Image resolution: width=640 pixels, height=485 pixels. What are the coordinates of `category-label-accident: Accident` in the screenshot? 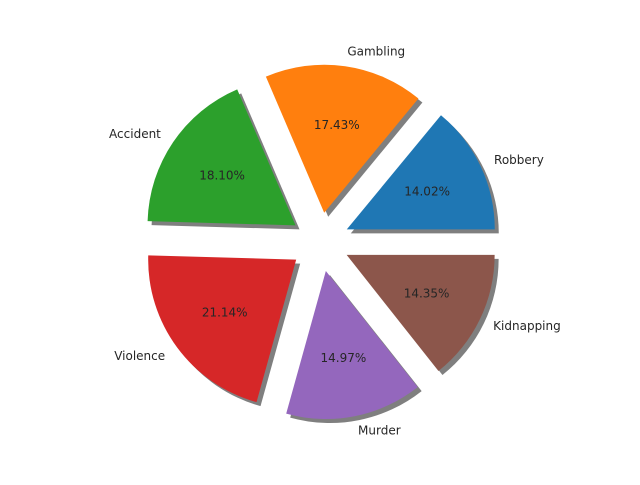 It's located at (135, 134).